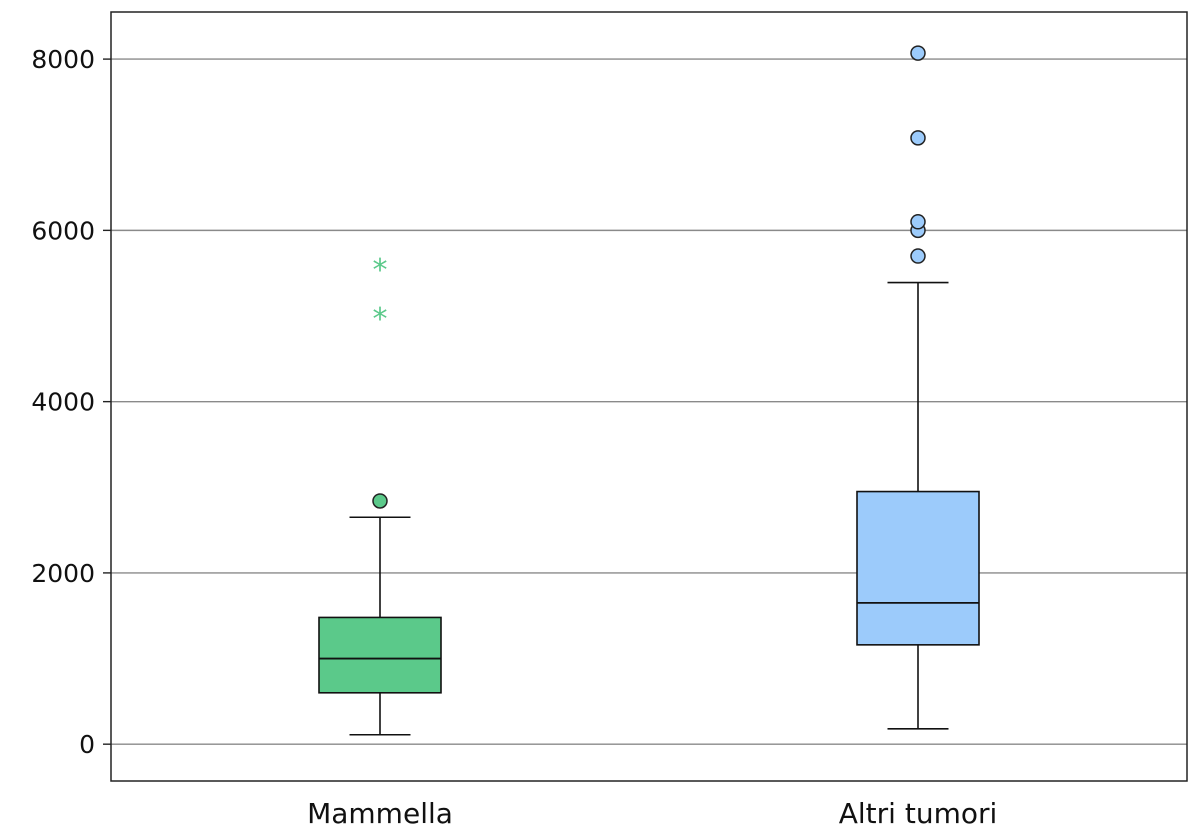 The image size is (1201, 829). I want to click on x-axis-labels: Mammella Altri tumori, so click(652, 813).